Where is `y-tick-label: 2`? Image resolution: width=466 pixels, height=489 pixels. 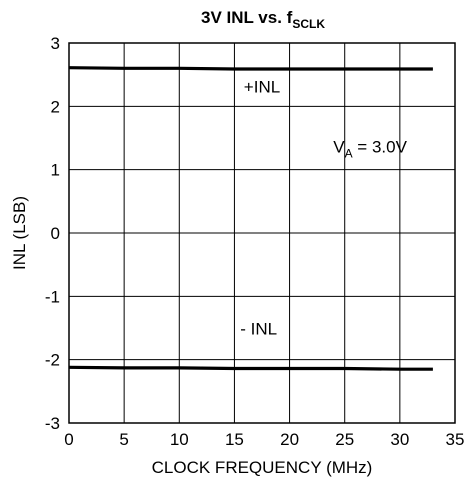 y-tick-label: 2 is located at coordinates (55, 106).